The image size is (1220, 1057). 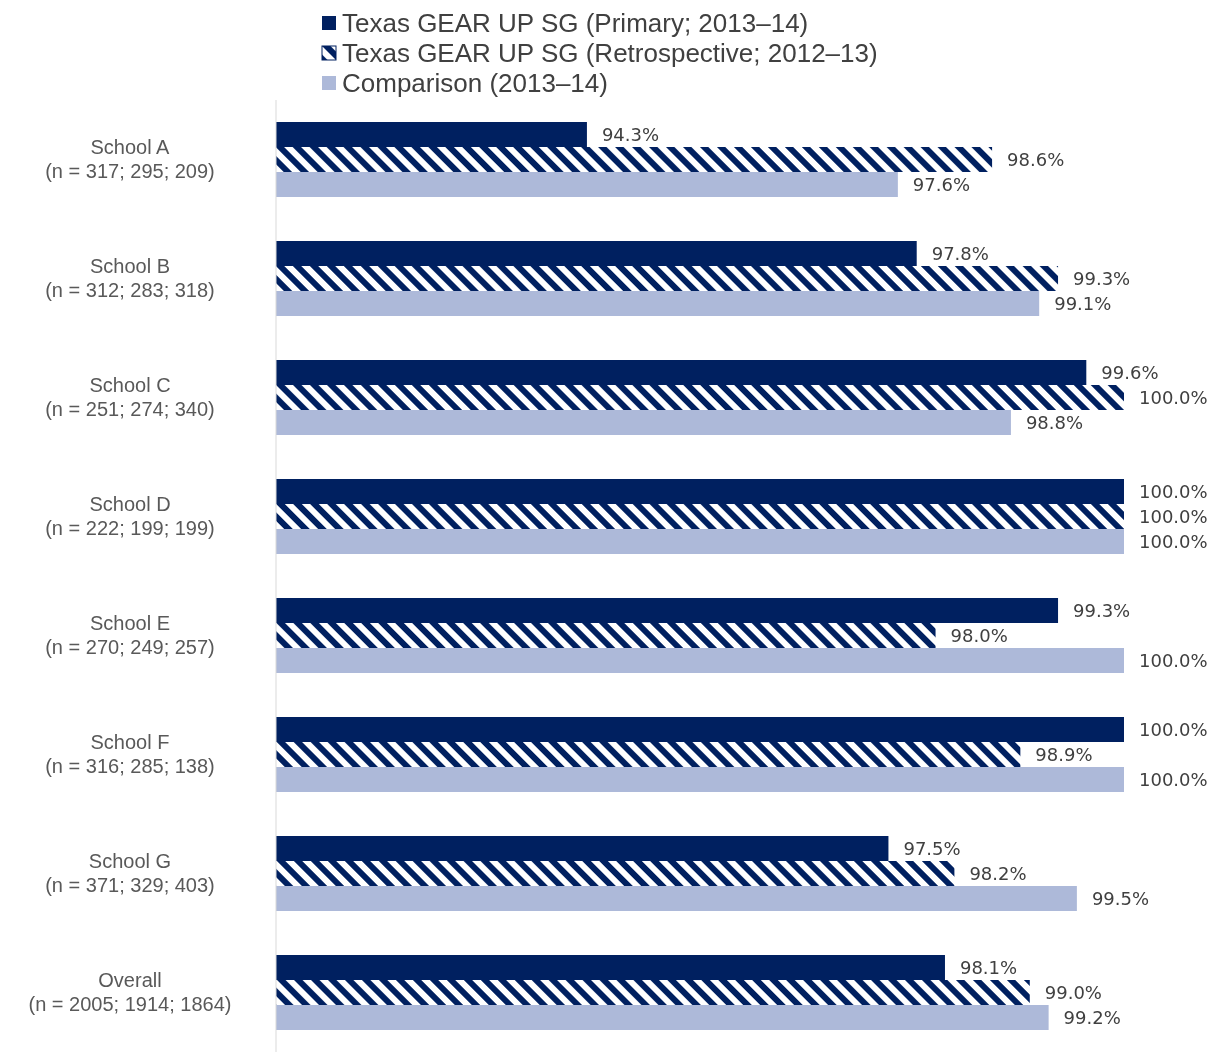 I want to click on data-label: 97.5%, so click(x=932, y=848).